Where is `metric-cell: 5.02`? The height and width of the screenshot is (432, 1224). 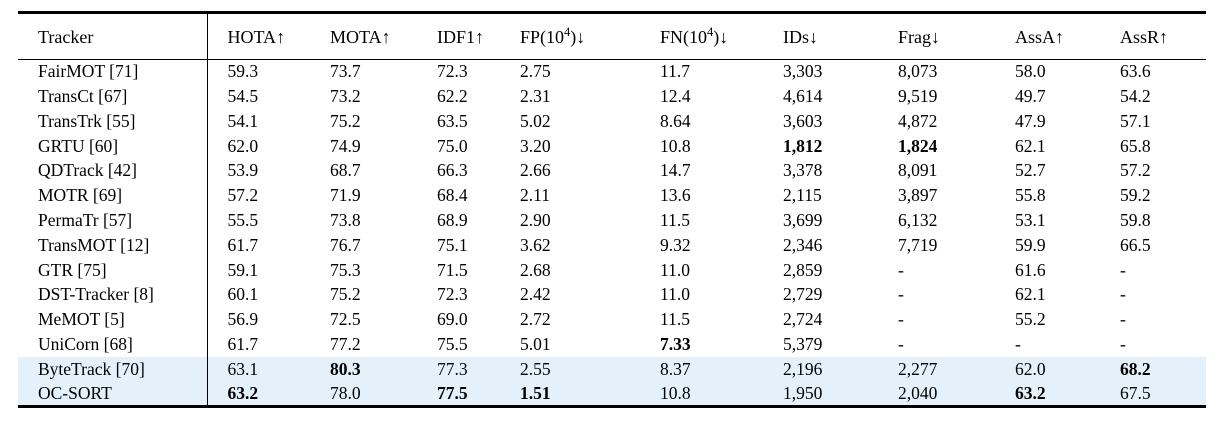 metric-cell: 5.02 is located at coordinates (535, 120).